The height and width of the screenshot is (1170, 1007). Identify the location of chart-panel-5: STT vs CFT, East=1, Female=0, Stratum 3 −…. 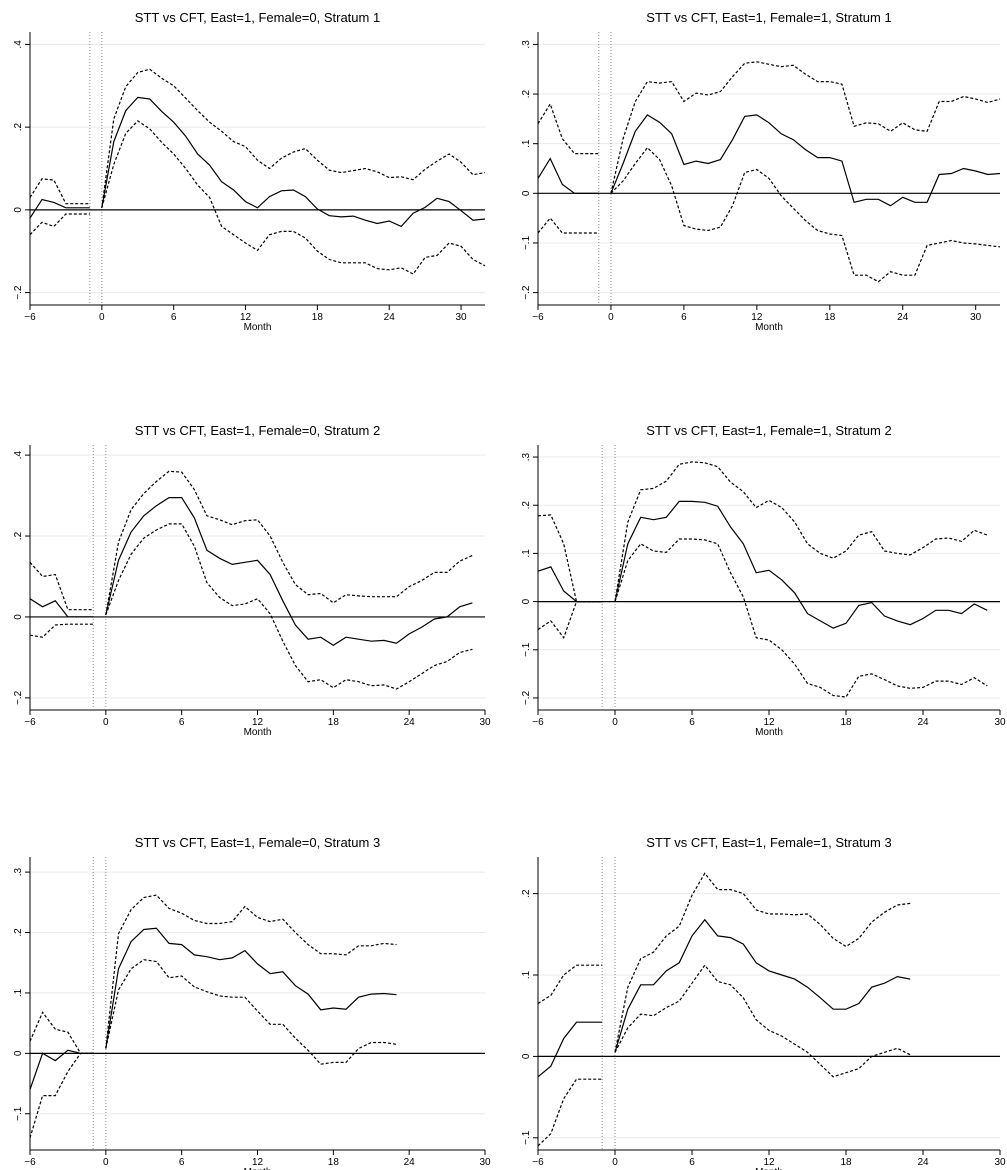
(252, 1002).